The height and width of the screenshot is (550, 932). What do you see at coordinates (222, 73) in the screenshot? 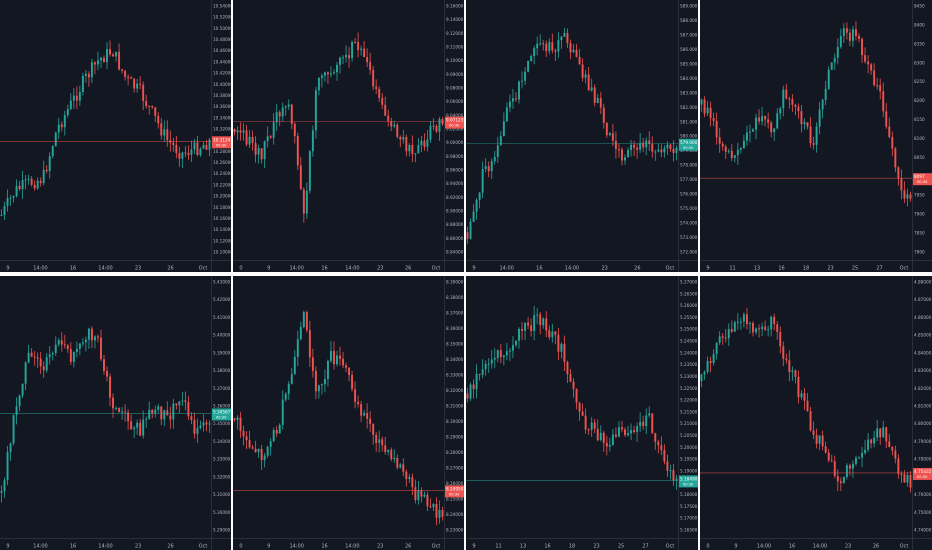
I see `y-axis-tick-label: 10.42000` at bounding box center [222, 73].